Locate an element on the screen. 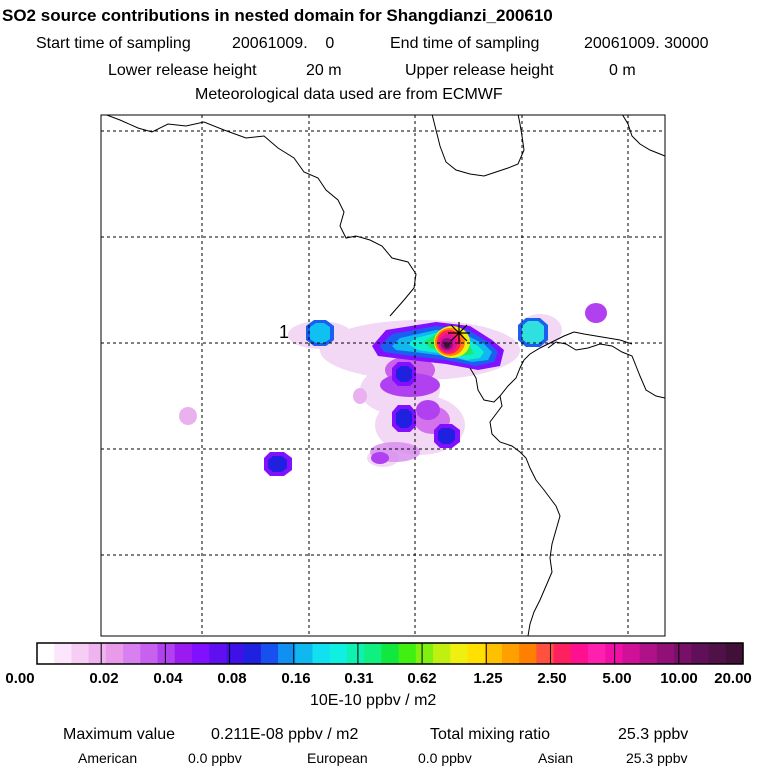  colorbar-tick-label: 0.00 is located at coordinates (20, 678).